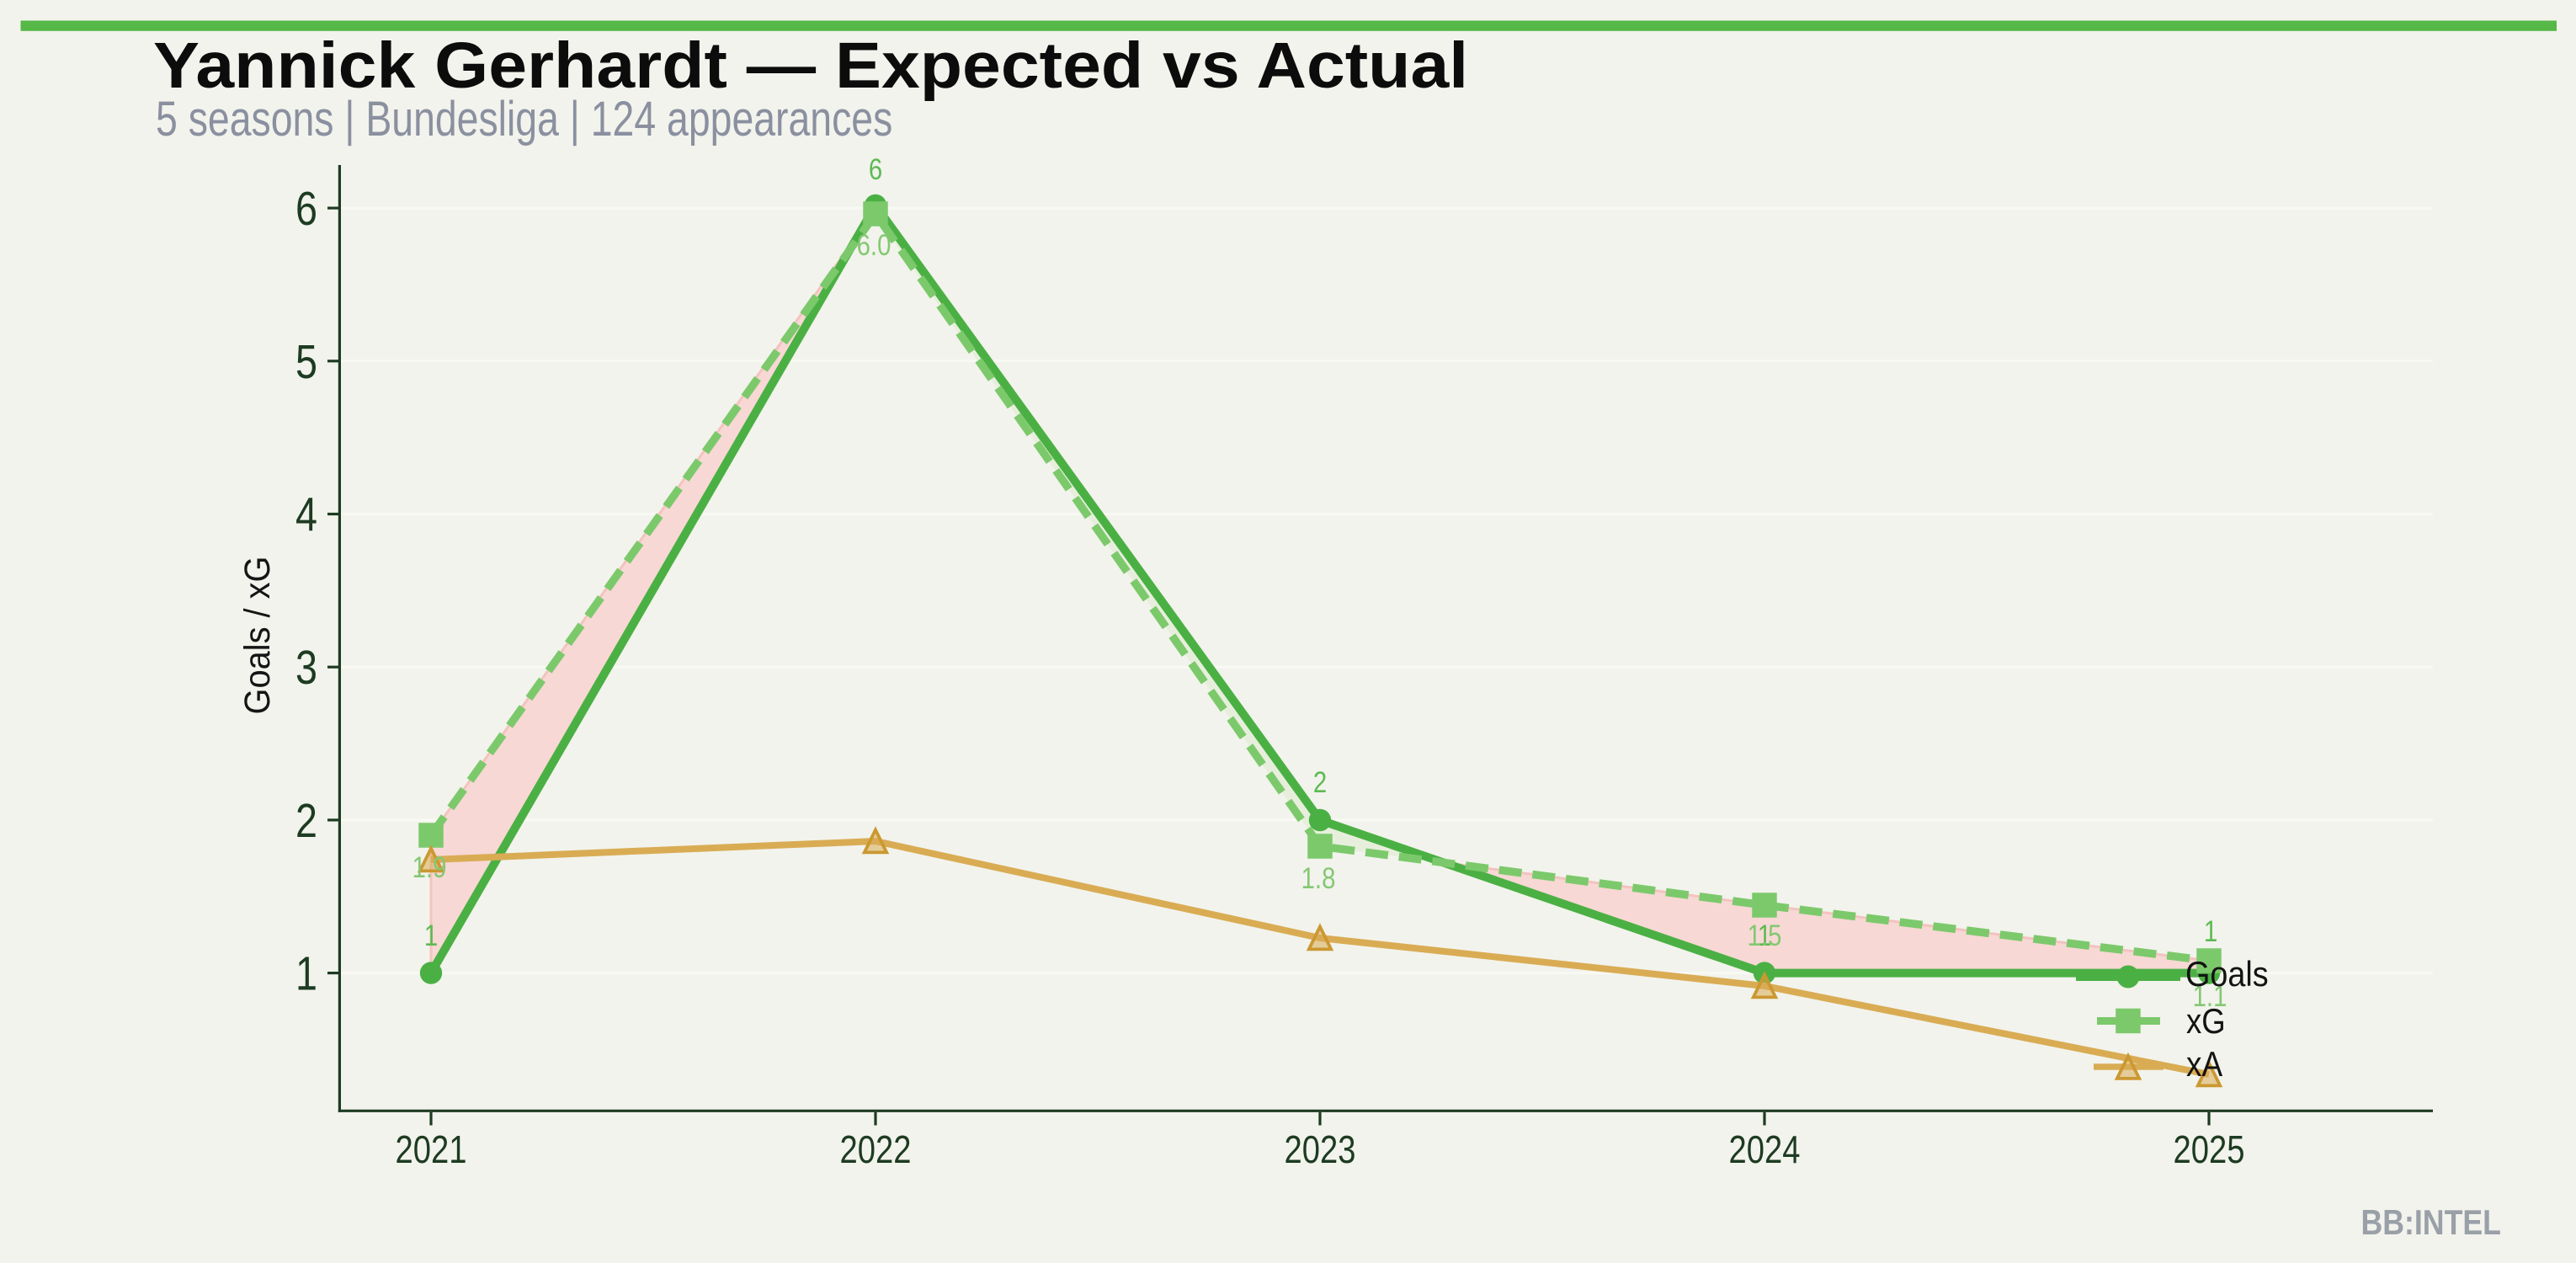  Describe the element at coordinates (306, 514) in the screenshot. I see `svg-text: 4` at that location.